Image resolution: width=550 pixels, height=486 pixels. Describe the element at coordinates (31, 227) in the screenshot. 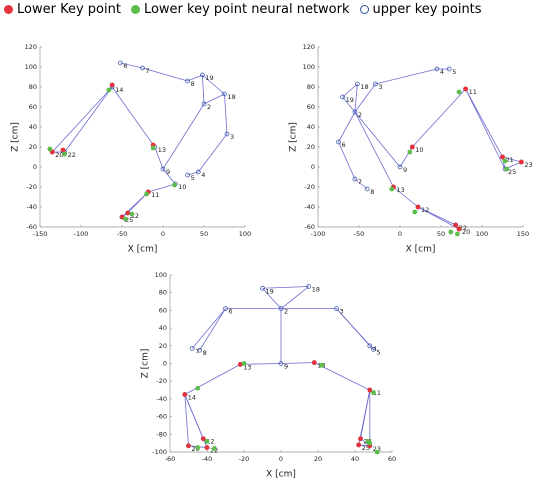

I see `y-tick-label: -60` at that location.